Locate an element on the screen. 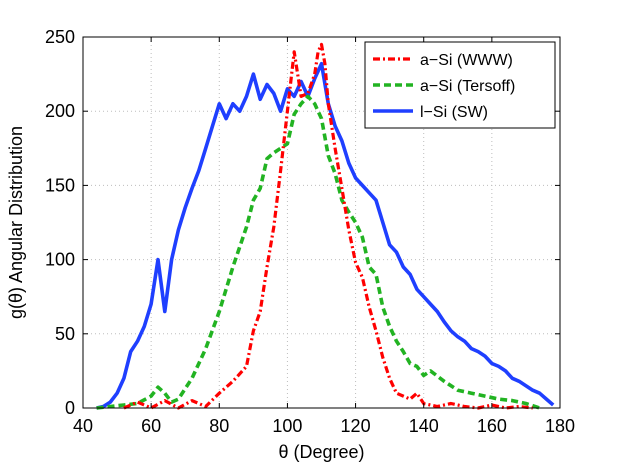  legend-label-sw: l−Si (SW) is located at coordinates (454, 112).